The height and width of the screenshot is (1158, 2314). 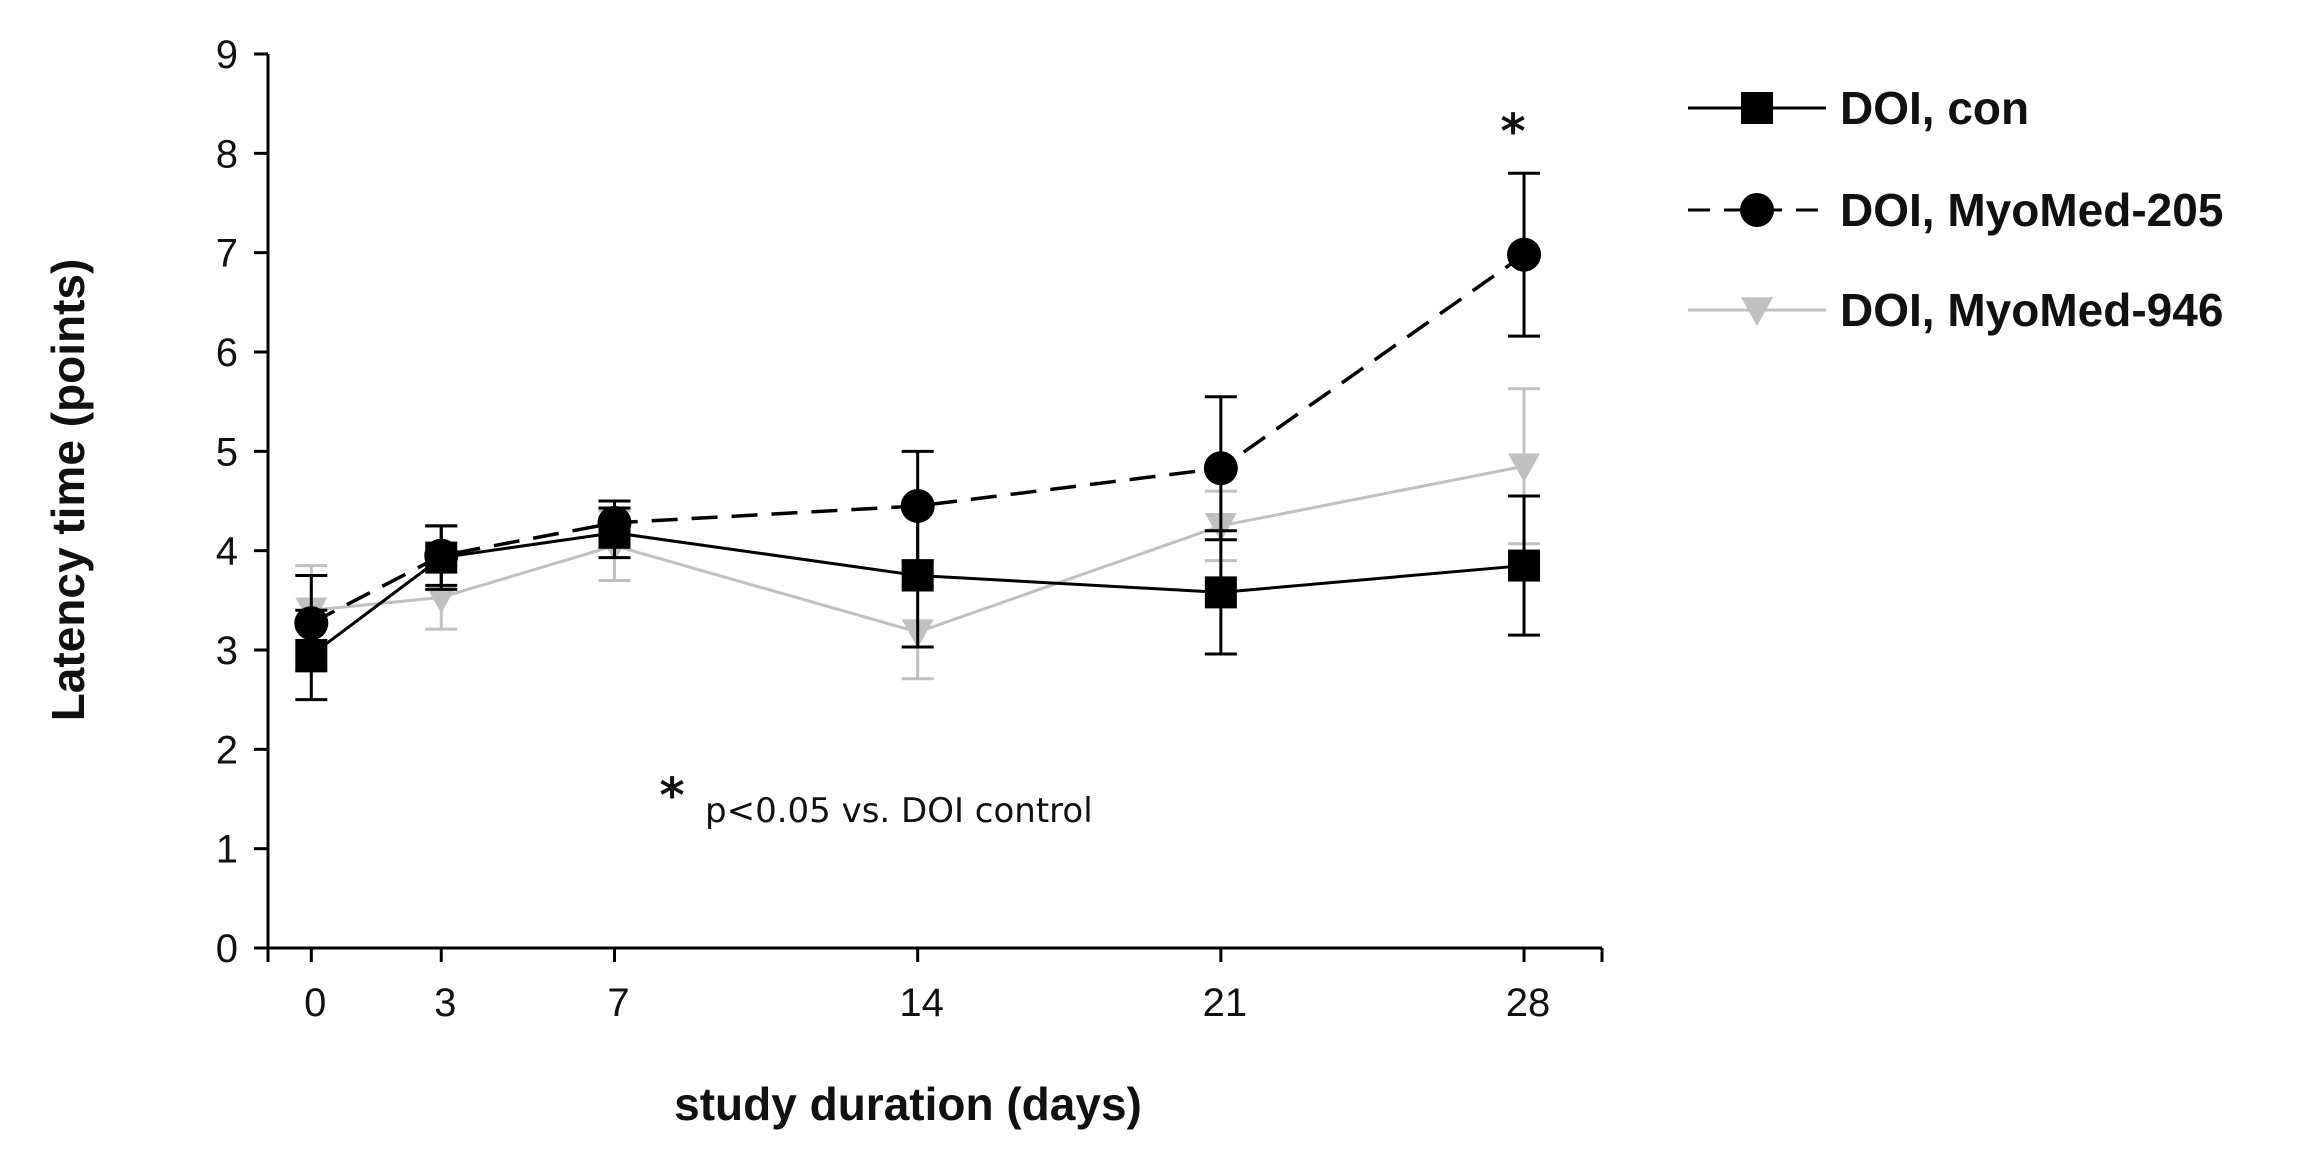 I want to click on series-doi-con, so click(x=918, y=598).